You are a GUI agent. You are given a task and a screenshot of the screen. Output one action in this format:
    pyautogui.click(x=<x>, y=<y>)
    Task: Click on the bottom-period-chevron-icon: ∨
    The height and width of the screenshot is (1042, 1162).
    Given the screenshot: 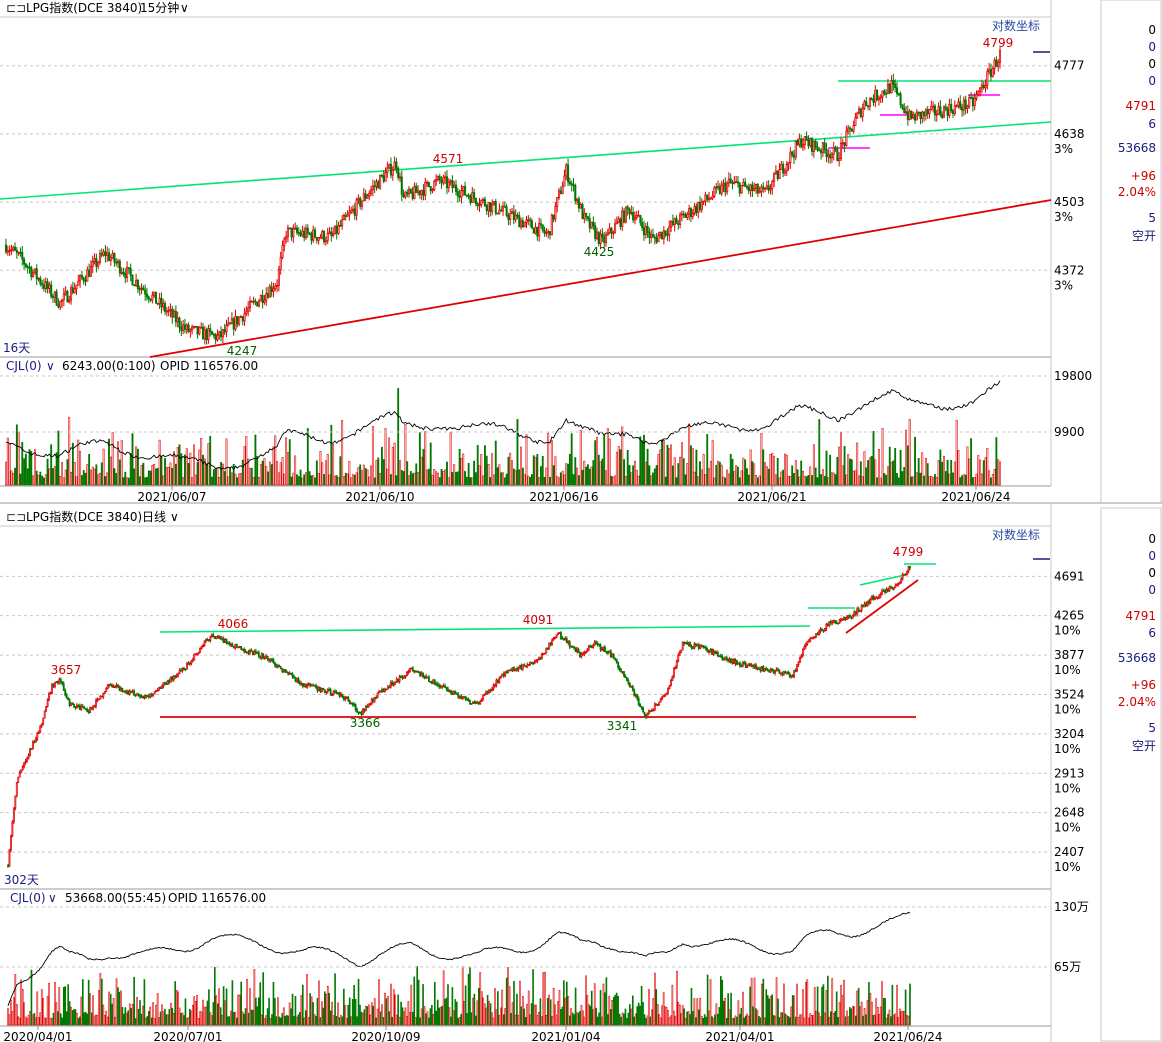 What is the action you would take?
    pyautogui.click(x=174, y=517)
    